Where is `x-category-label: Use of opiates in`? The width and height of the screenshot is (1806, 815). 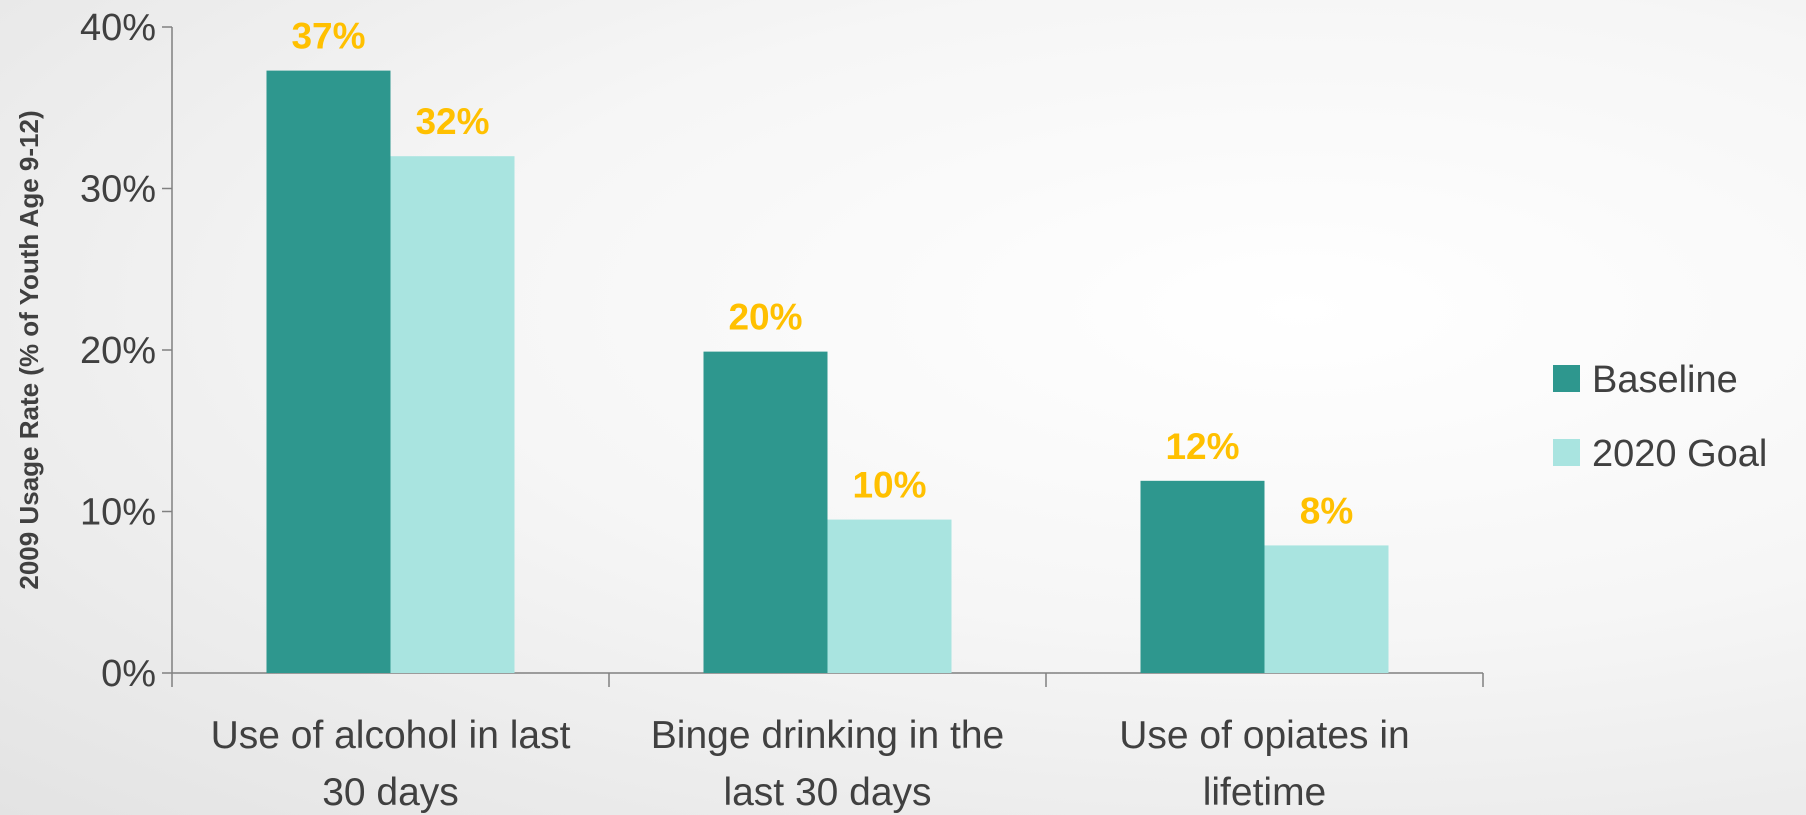 x-category-label: Use of opiates in is located at coordinates (1264, 735).